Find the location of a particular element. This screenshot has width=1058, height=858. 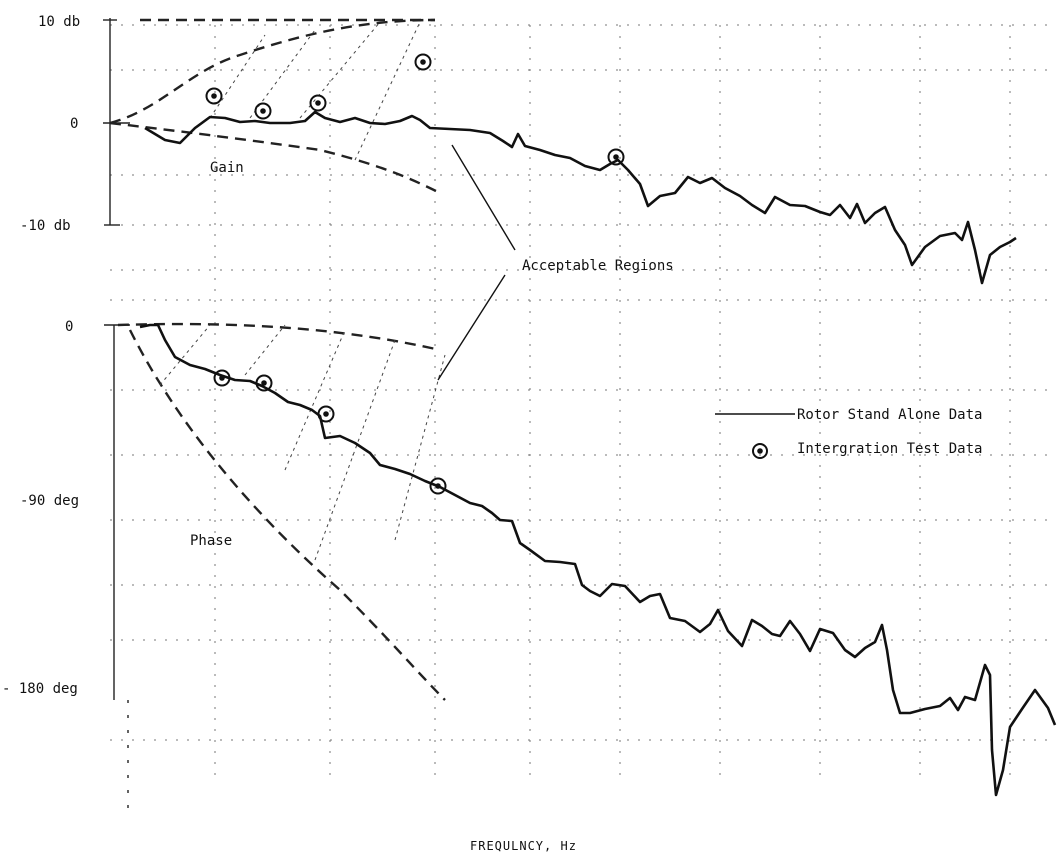

acceptable-regions-note: Acceptable Regions is located at coordinates (598, 266).